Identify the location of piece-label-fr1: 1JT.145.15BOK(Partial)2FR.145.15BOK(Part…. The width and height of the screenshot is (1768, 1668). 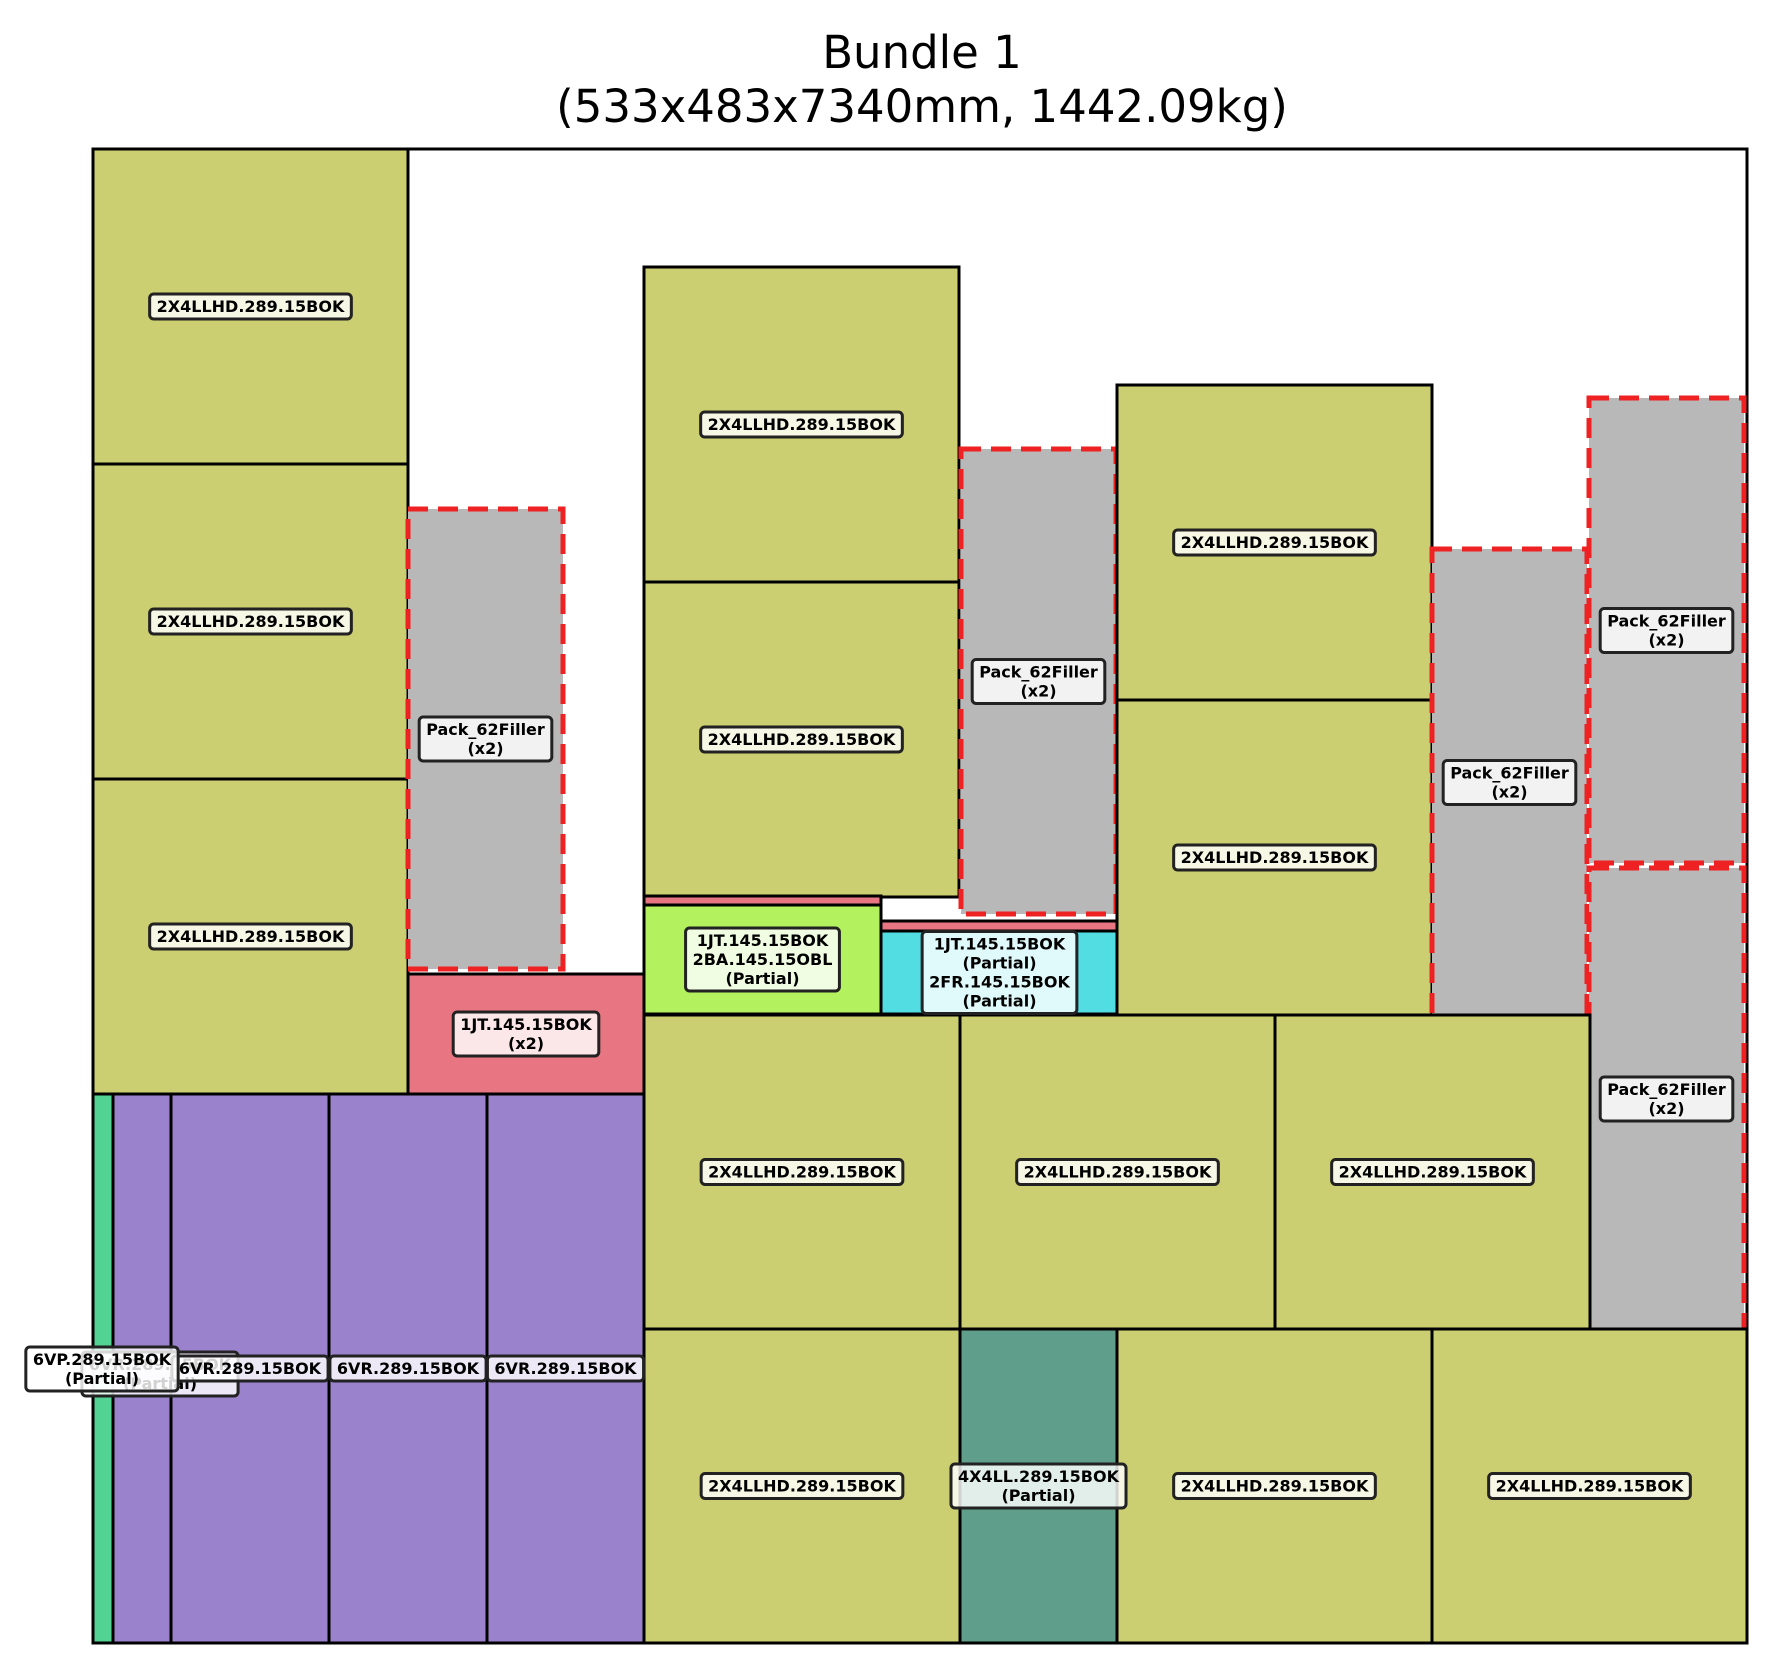
(999, 972).